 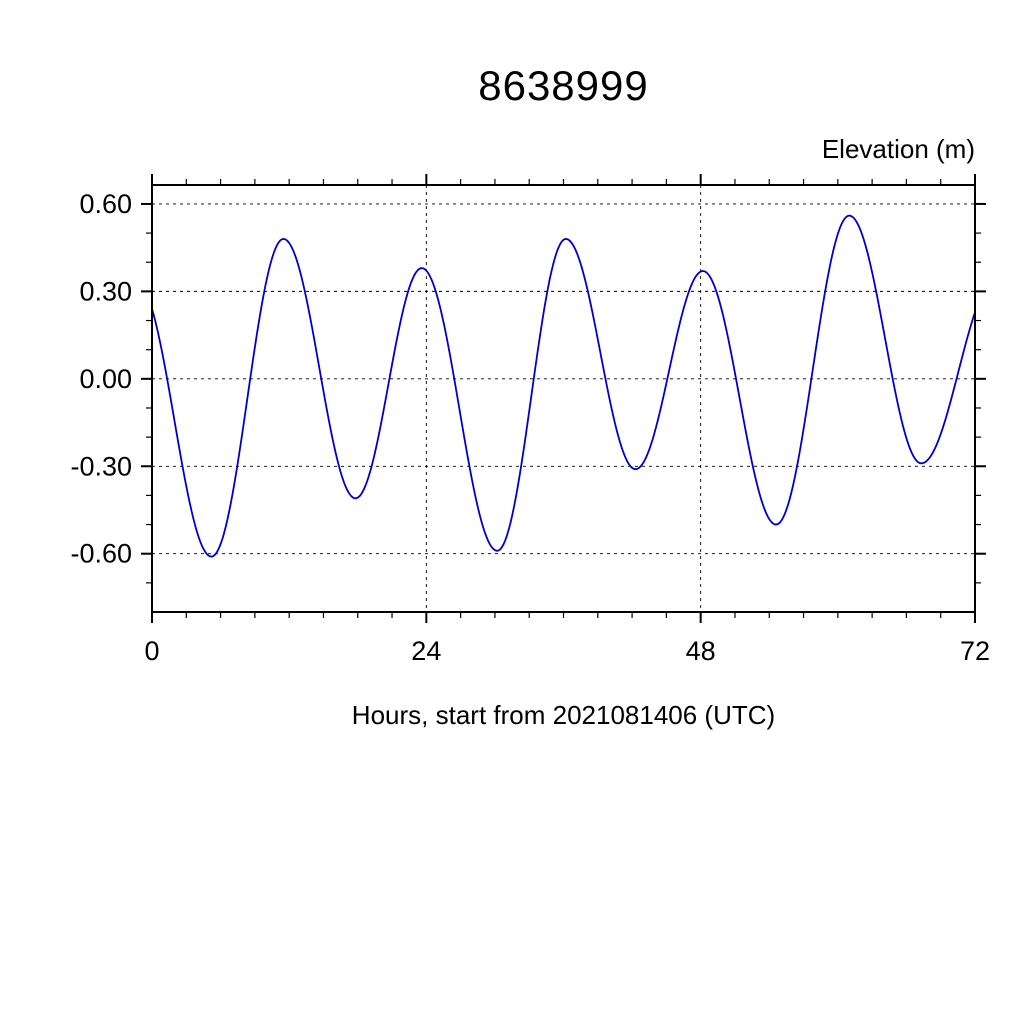 I want to click on chart-title: 8638999, so click(x=563, y=85).